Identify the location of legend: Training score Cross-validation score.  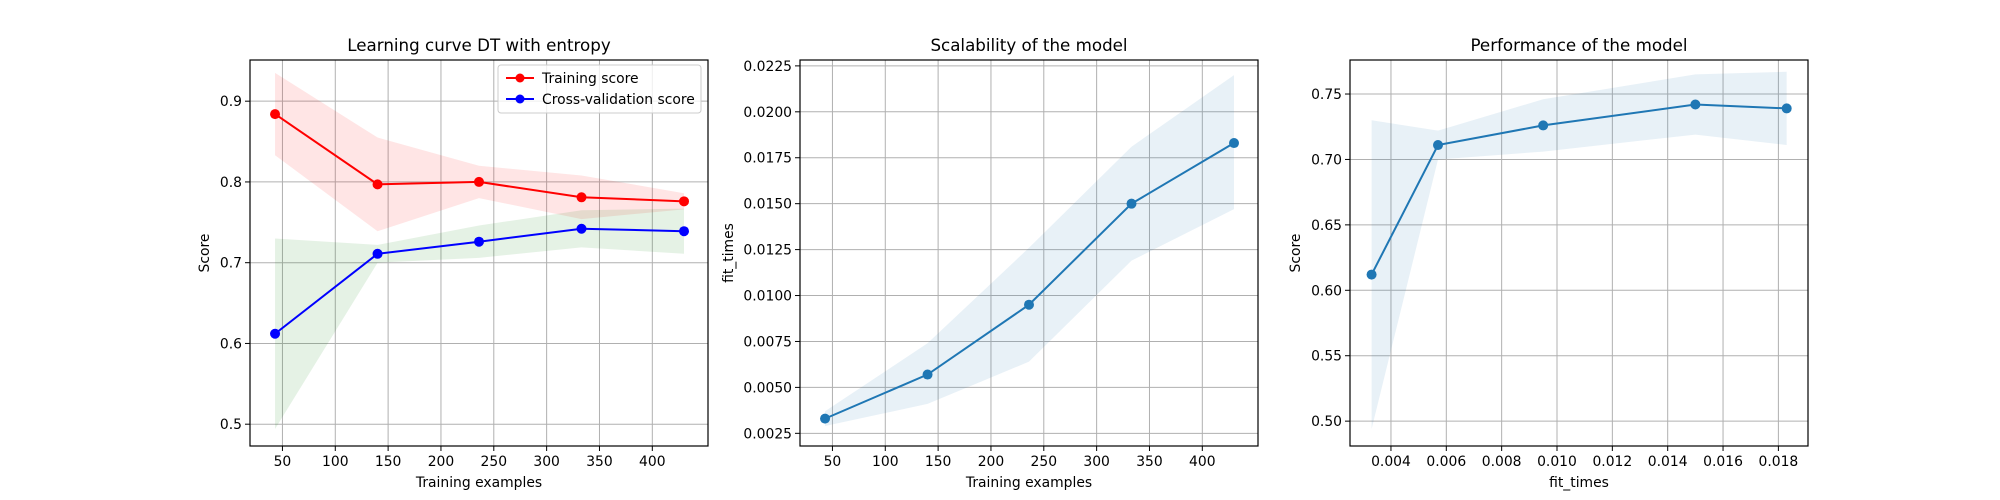
(599, 89).